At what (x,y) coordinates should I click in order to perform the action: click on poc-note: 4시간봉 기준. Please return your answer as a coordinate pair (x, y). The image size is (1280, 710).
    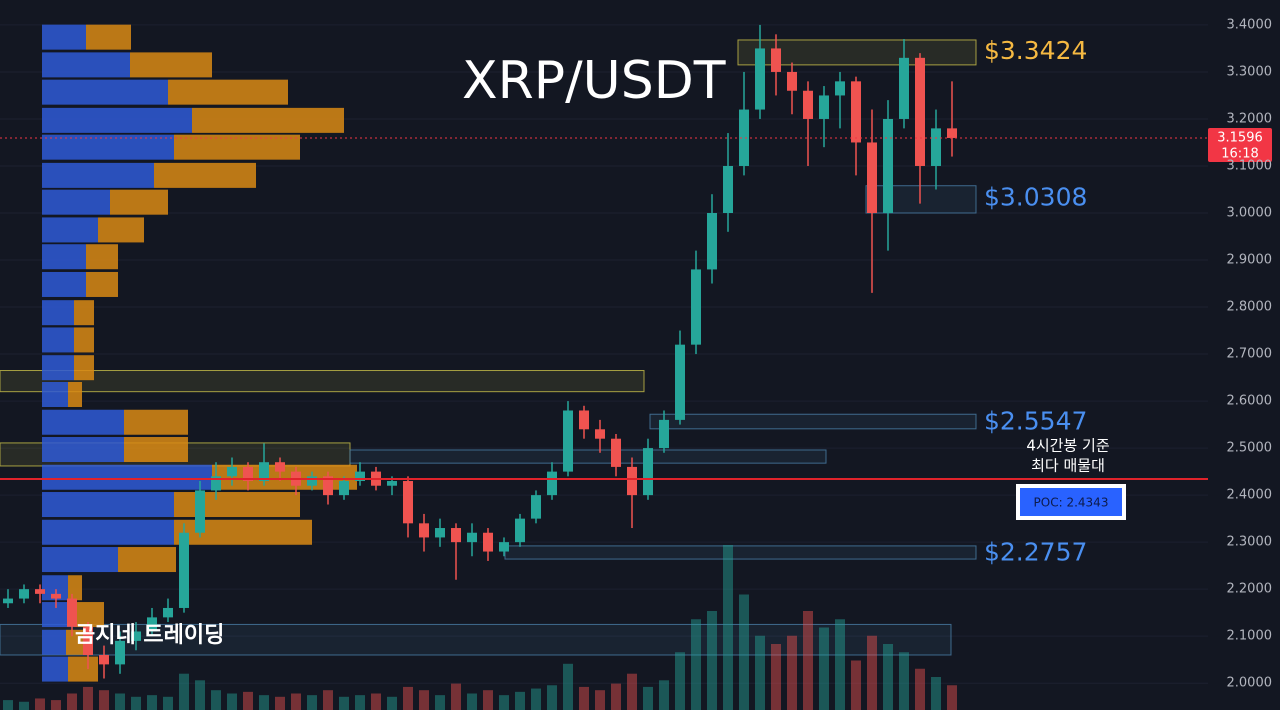
    Looking at the image, I should click on (1068, 446).